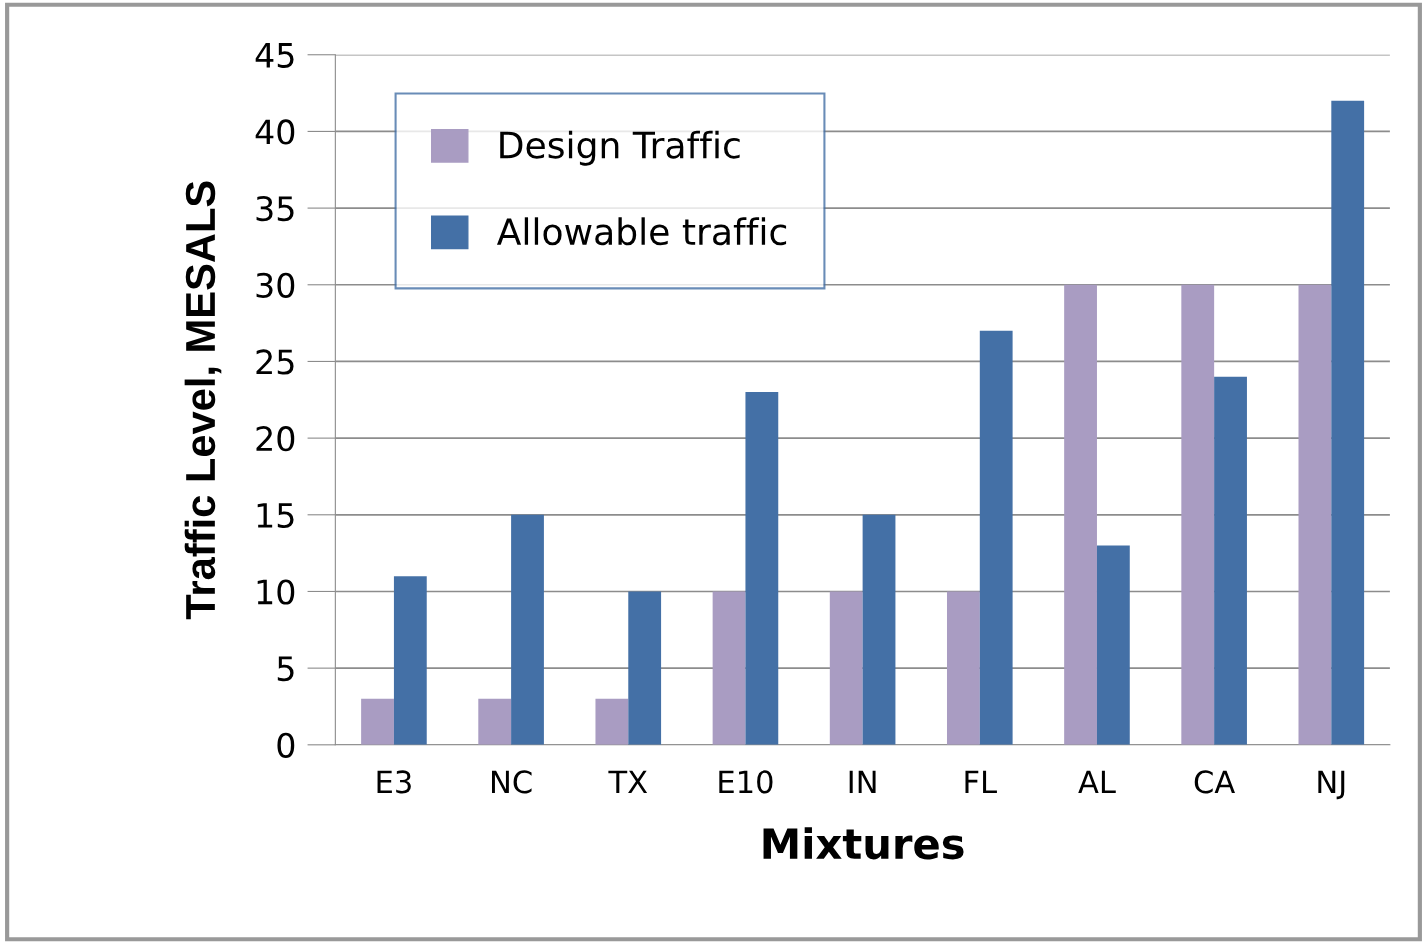 This screenshot has width=1427, height=944. What do you see at coordinates (275, 439) in the screenshot?
I see `y-tick-label: 20` at bounding box center [275, 439].